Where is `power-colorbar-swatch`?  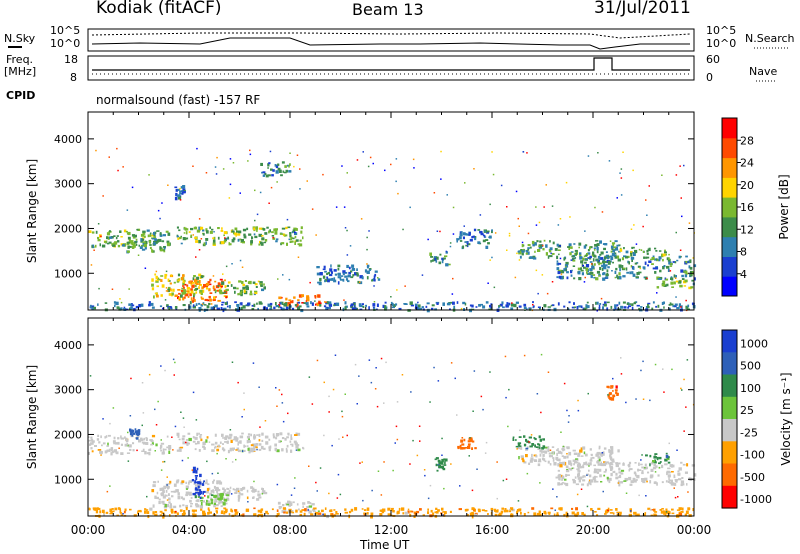
power-colorbar-swatch is located at coordinates (729, 286).